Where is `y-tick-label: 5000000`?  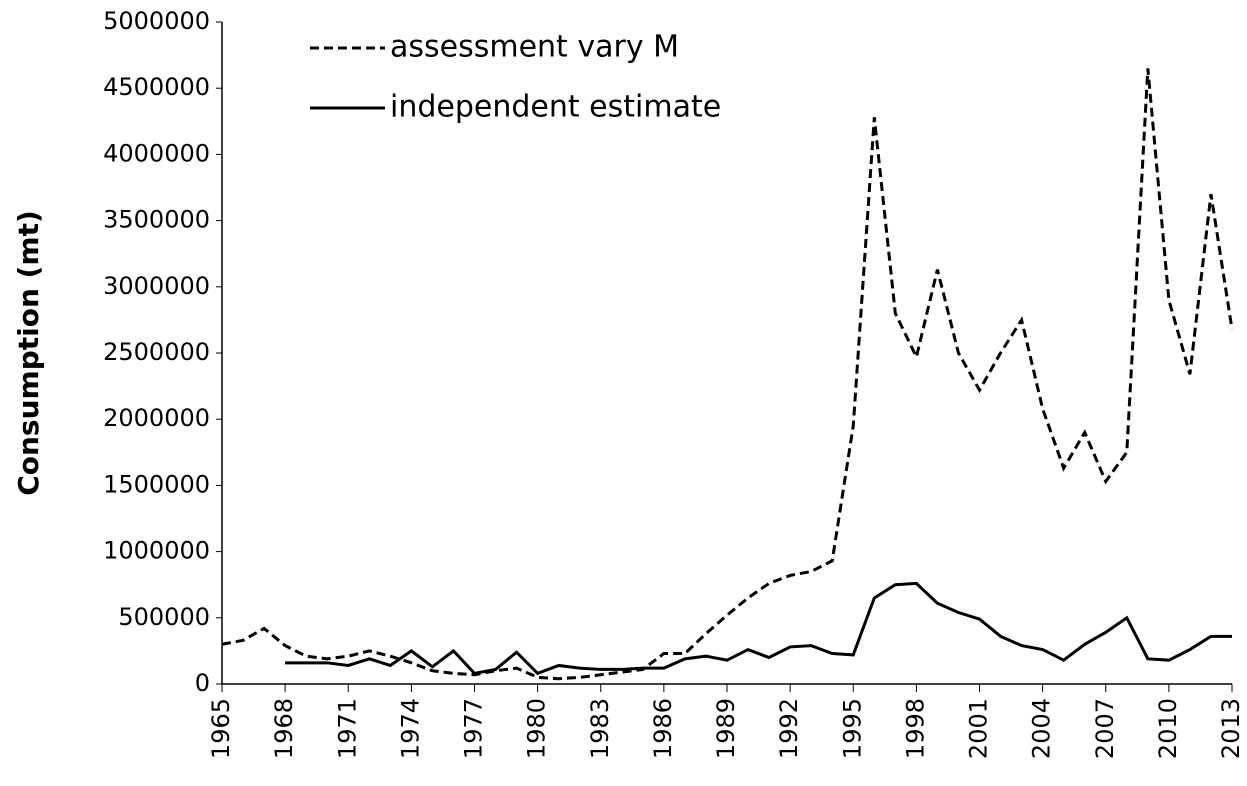
y-tick-label: 5000000 is located at coordinates (156, 21).